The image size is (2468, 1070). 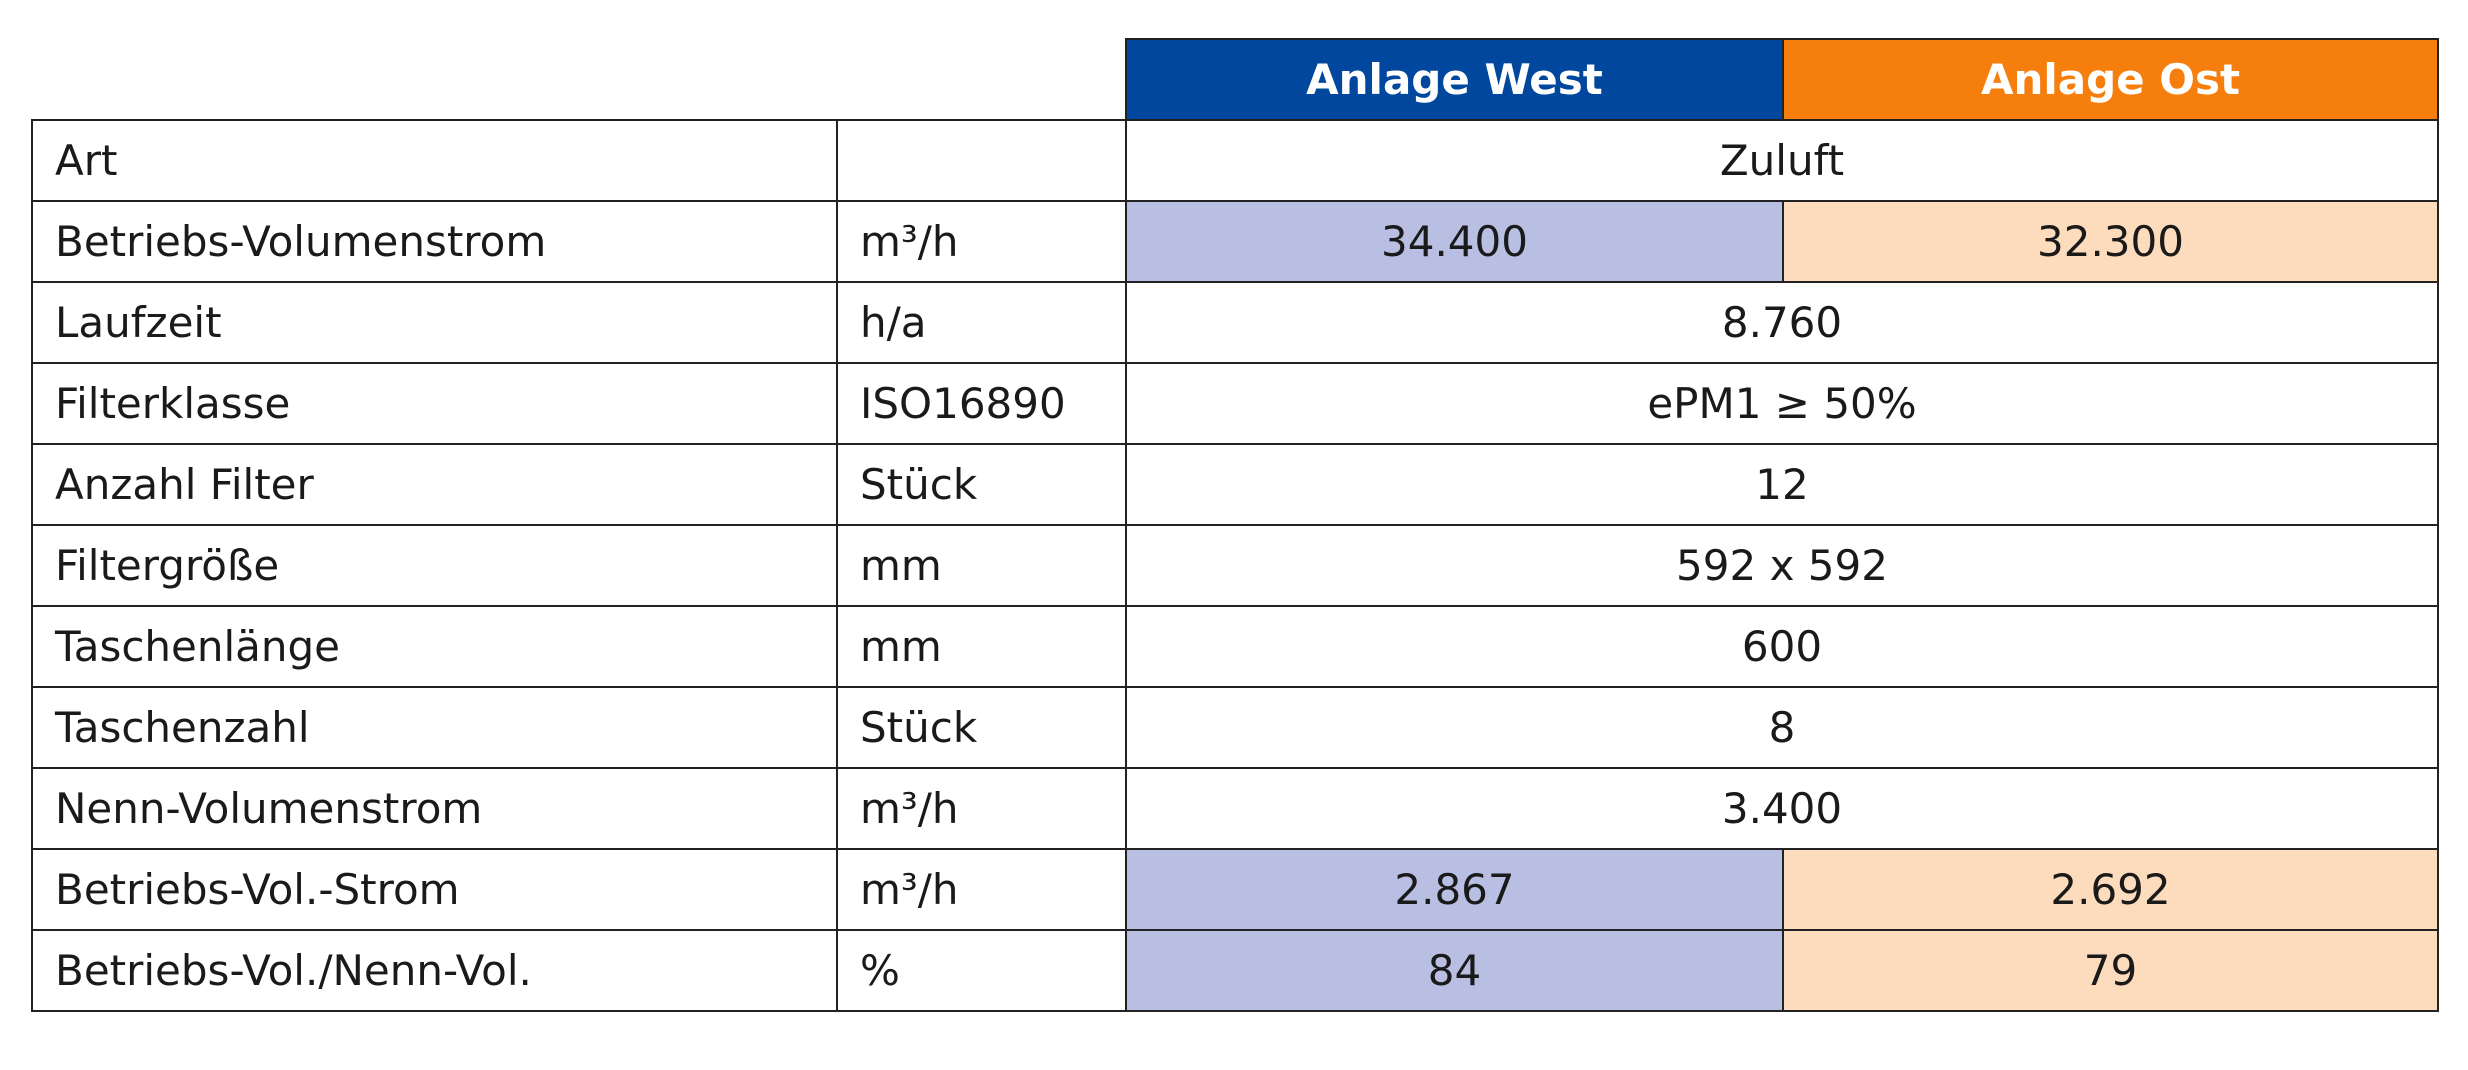 I want to click on column-header: Anlage West, so click(x=1454, y=79).